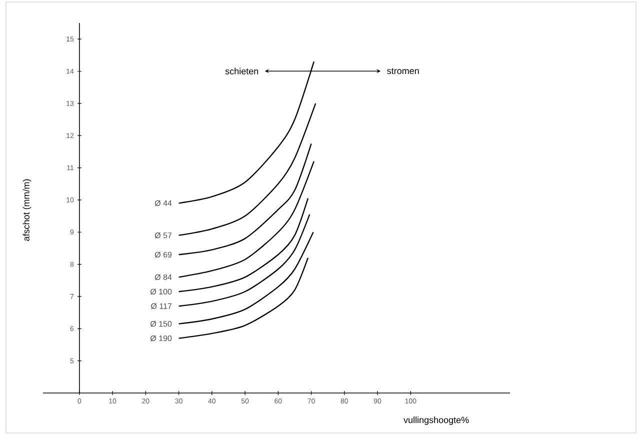 This screenshot has width=642, height=435. I want to click on annotation: schieten, so click(241, 71).